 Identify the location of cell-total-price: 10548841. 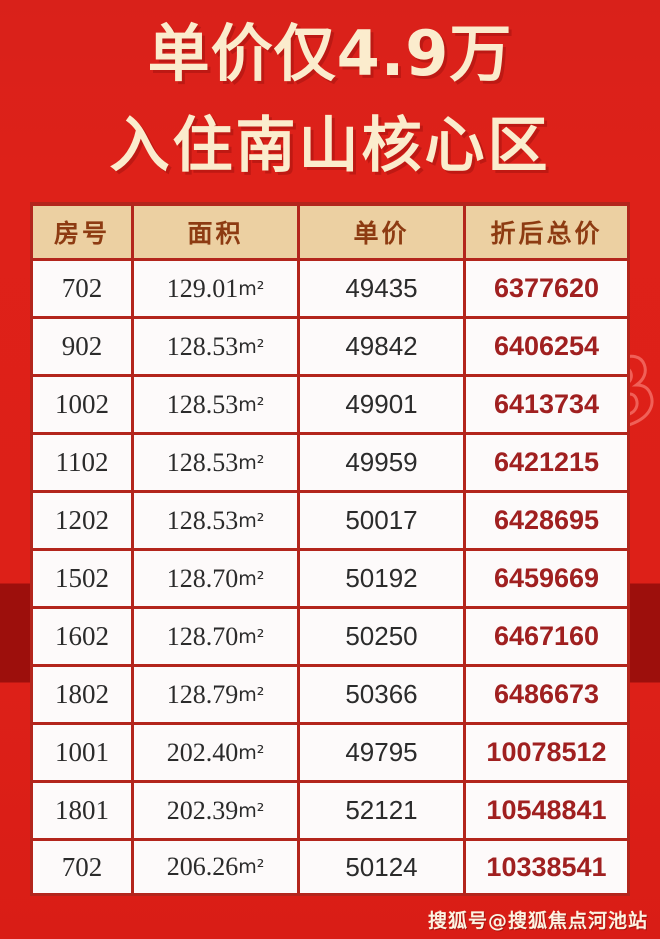
(546, 809).